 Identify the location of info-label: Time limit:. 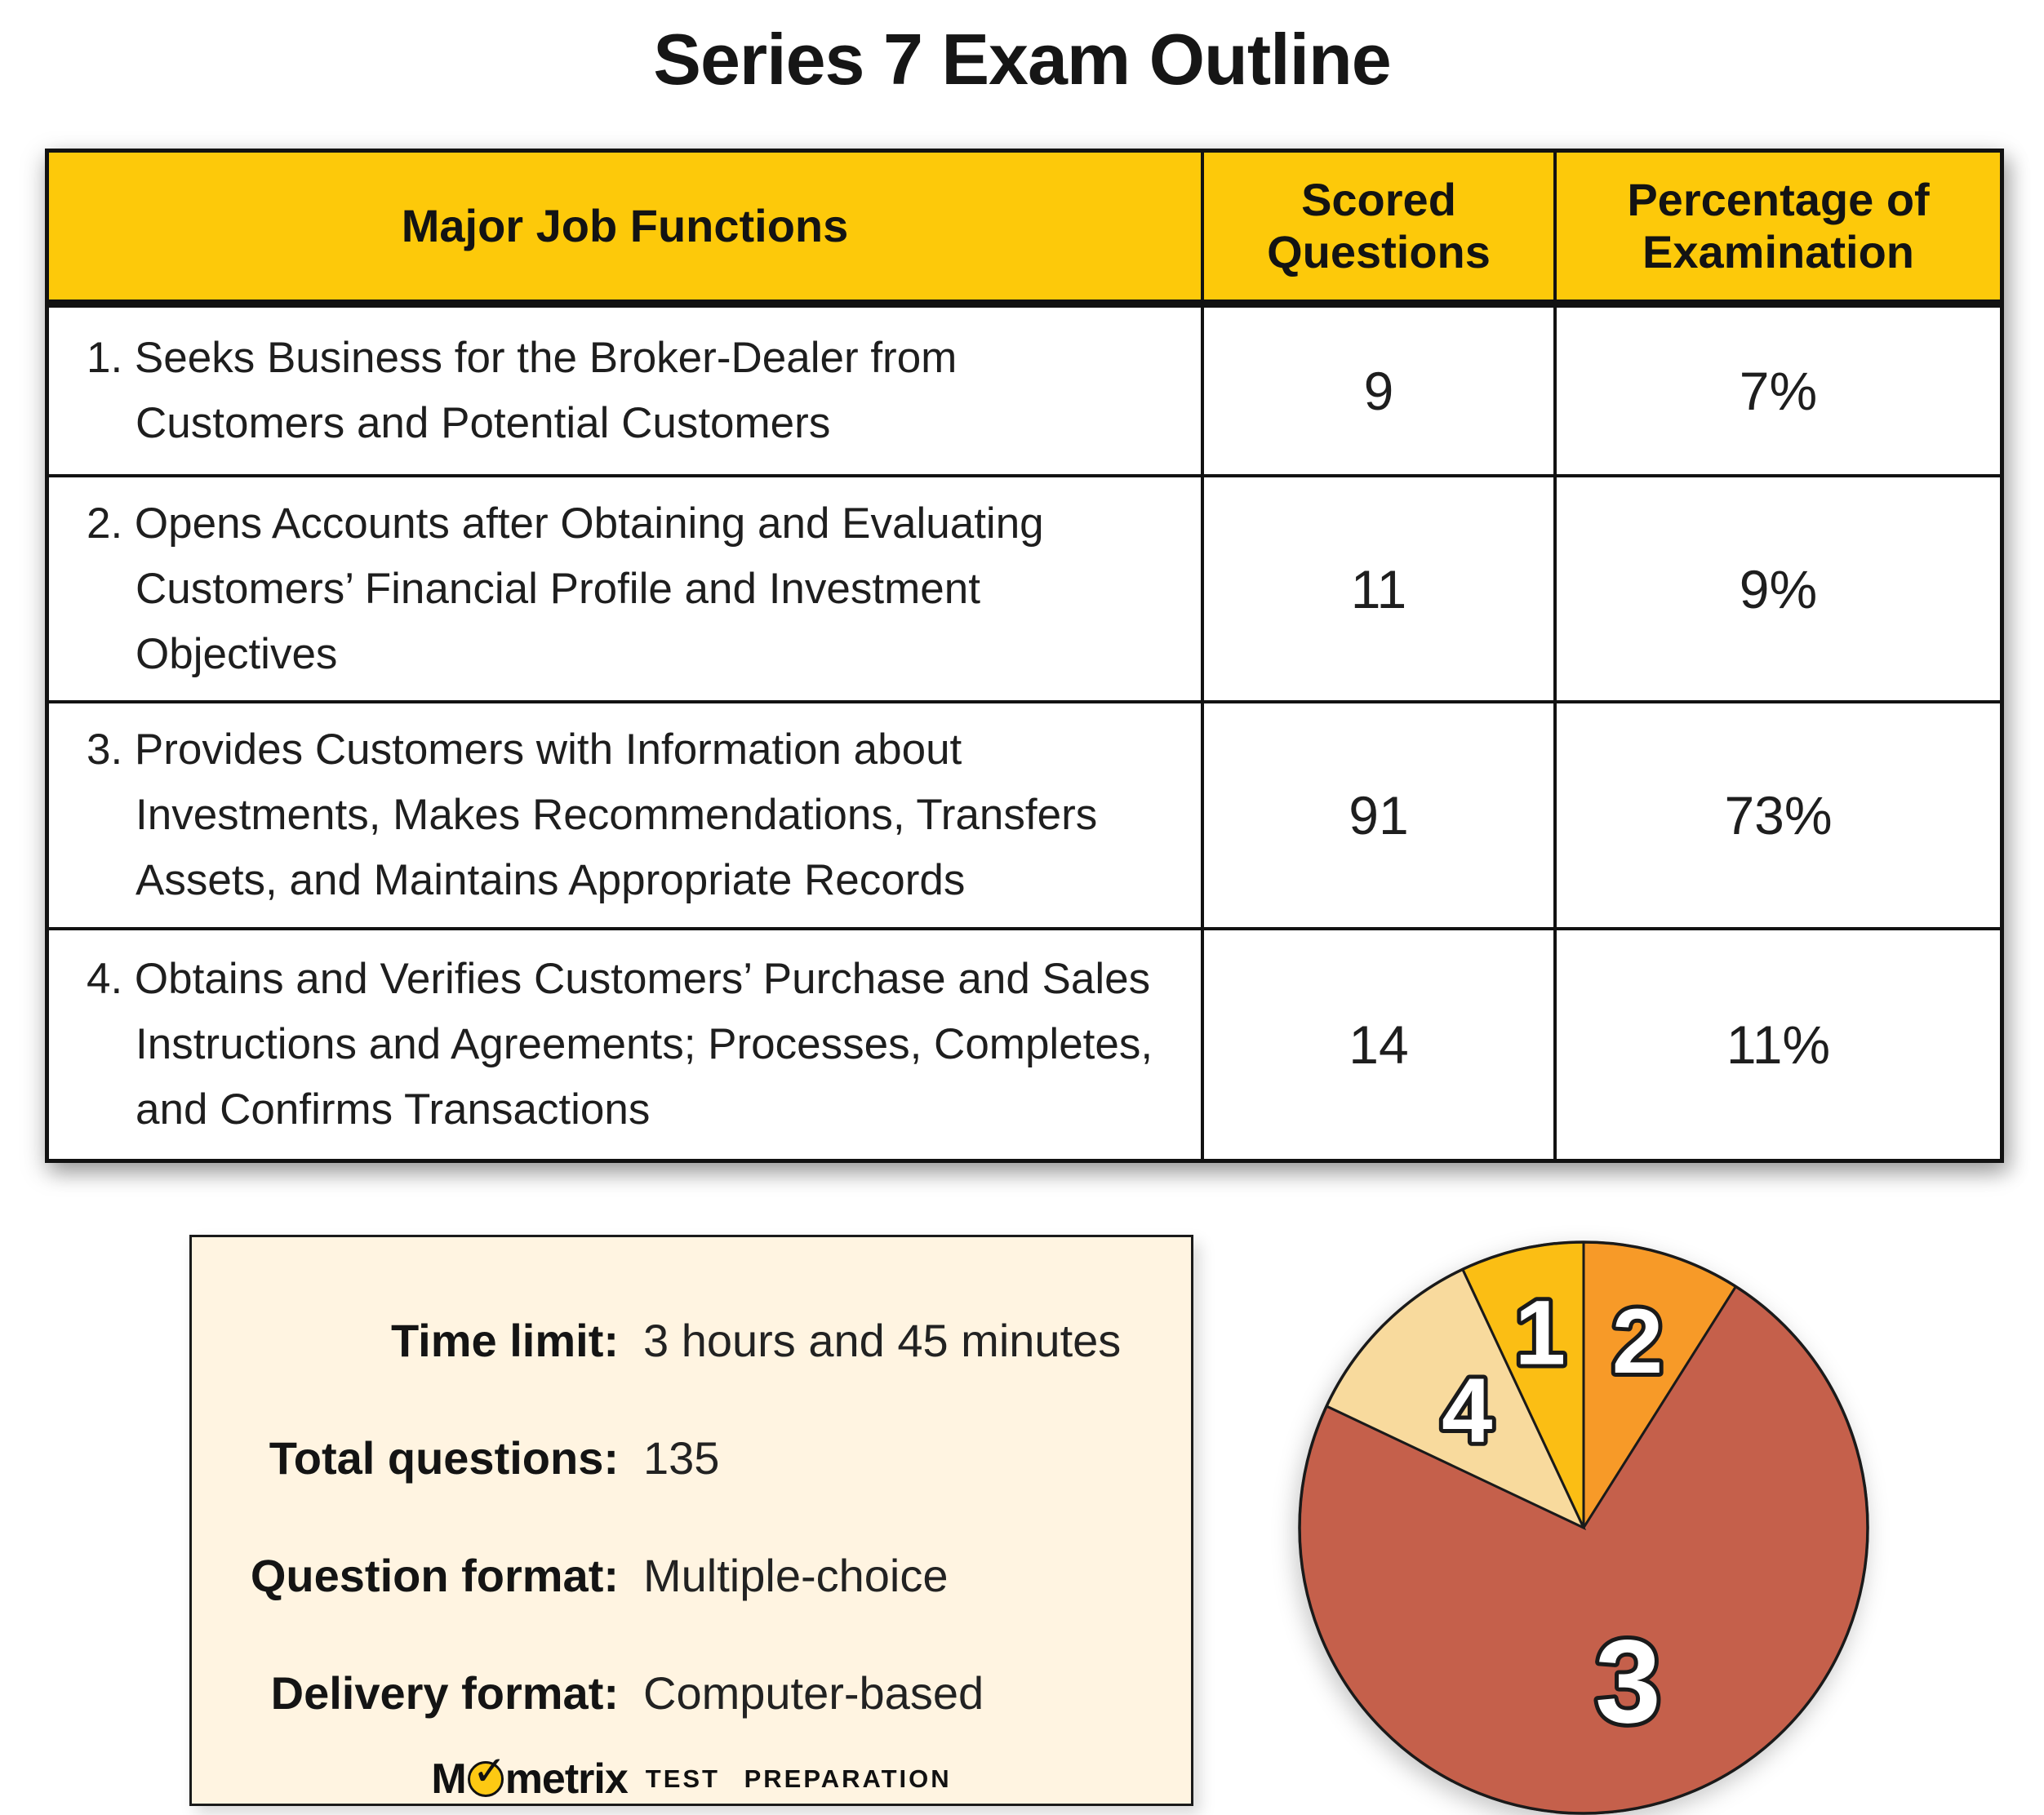
(504, 1340).